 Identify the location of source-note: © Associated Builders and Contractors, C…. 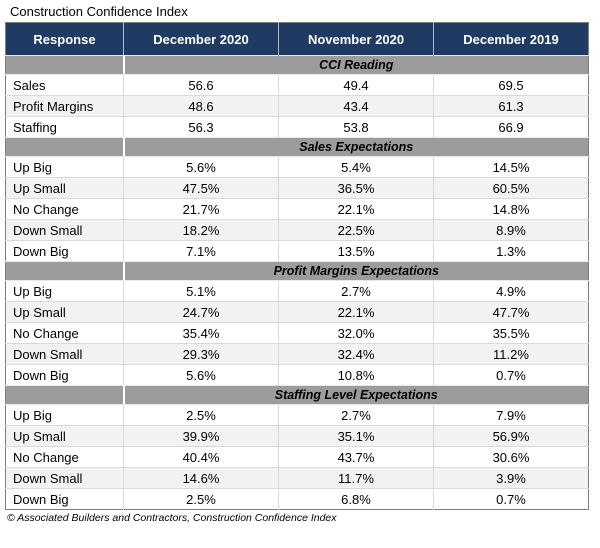
(172, 518).